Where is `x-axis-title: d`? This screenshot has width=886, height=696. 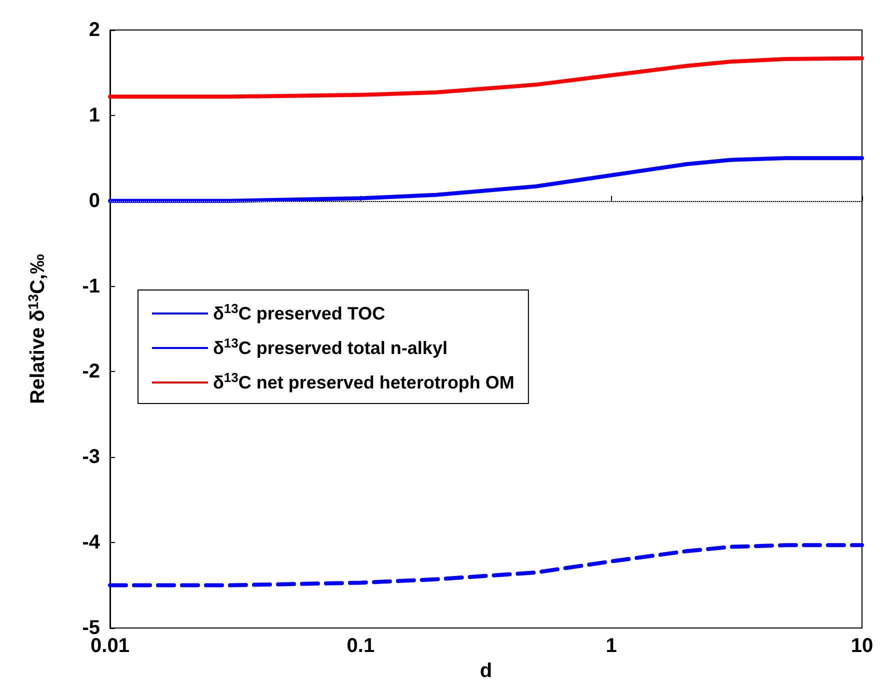
x-axis-title: d is located at coordinates (486, 671).